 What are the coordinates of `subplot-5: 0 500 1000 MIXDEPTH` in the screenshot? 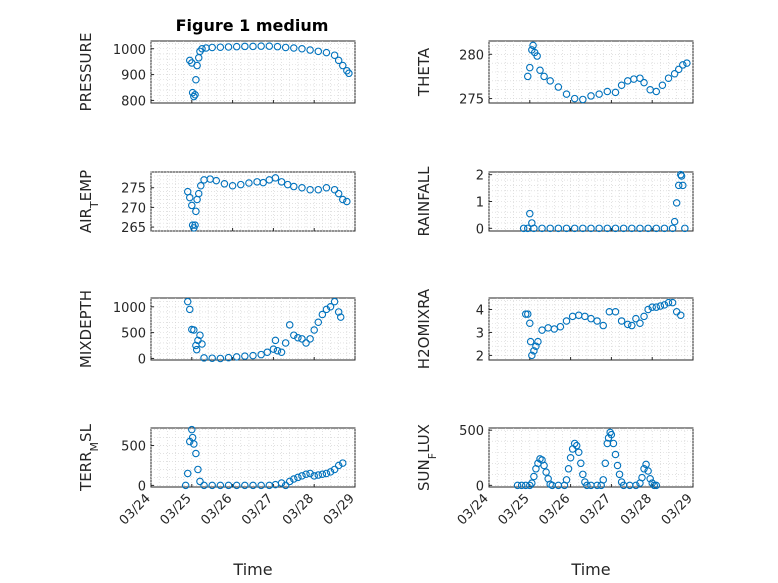 It's located at (216, 329).